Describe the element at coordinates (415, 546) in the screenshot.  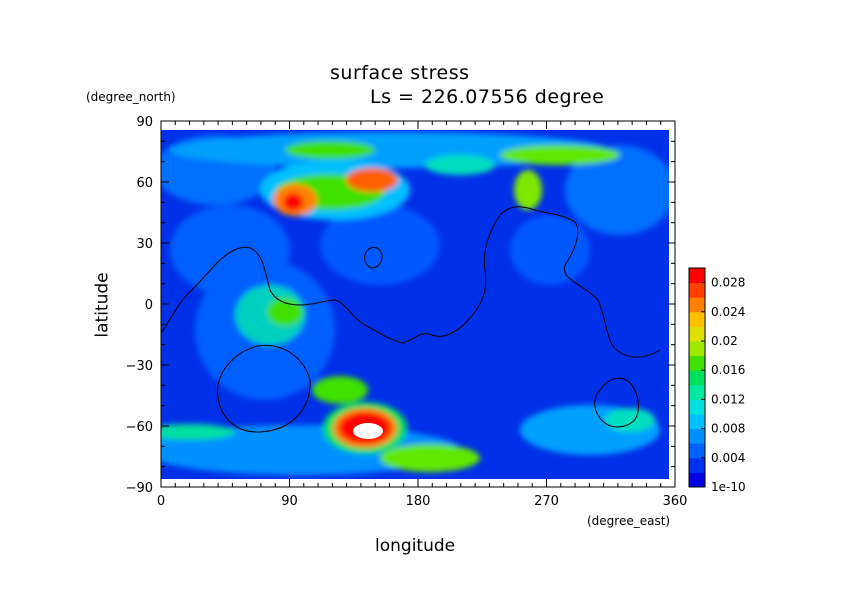
I see `x-axis-title: longitude` at that location.